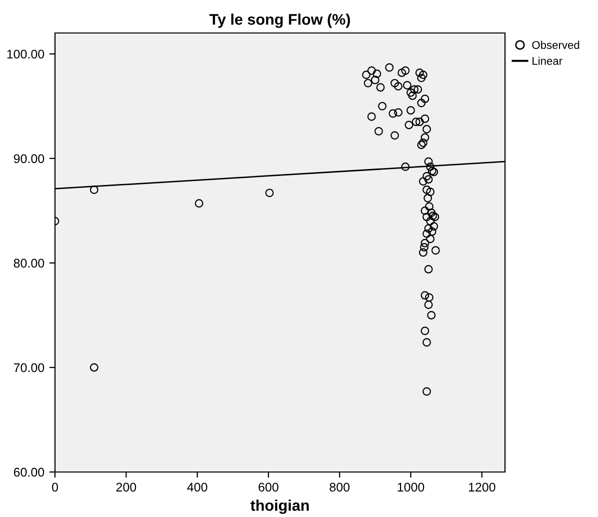 This screenshot has width=598, height=517. What do you see at coordinates (126, 487) in the screenshot?
I see `x-tick-label: 200` at bounding box center [126, 487].